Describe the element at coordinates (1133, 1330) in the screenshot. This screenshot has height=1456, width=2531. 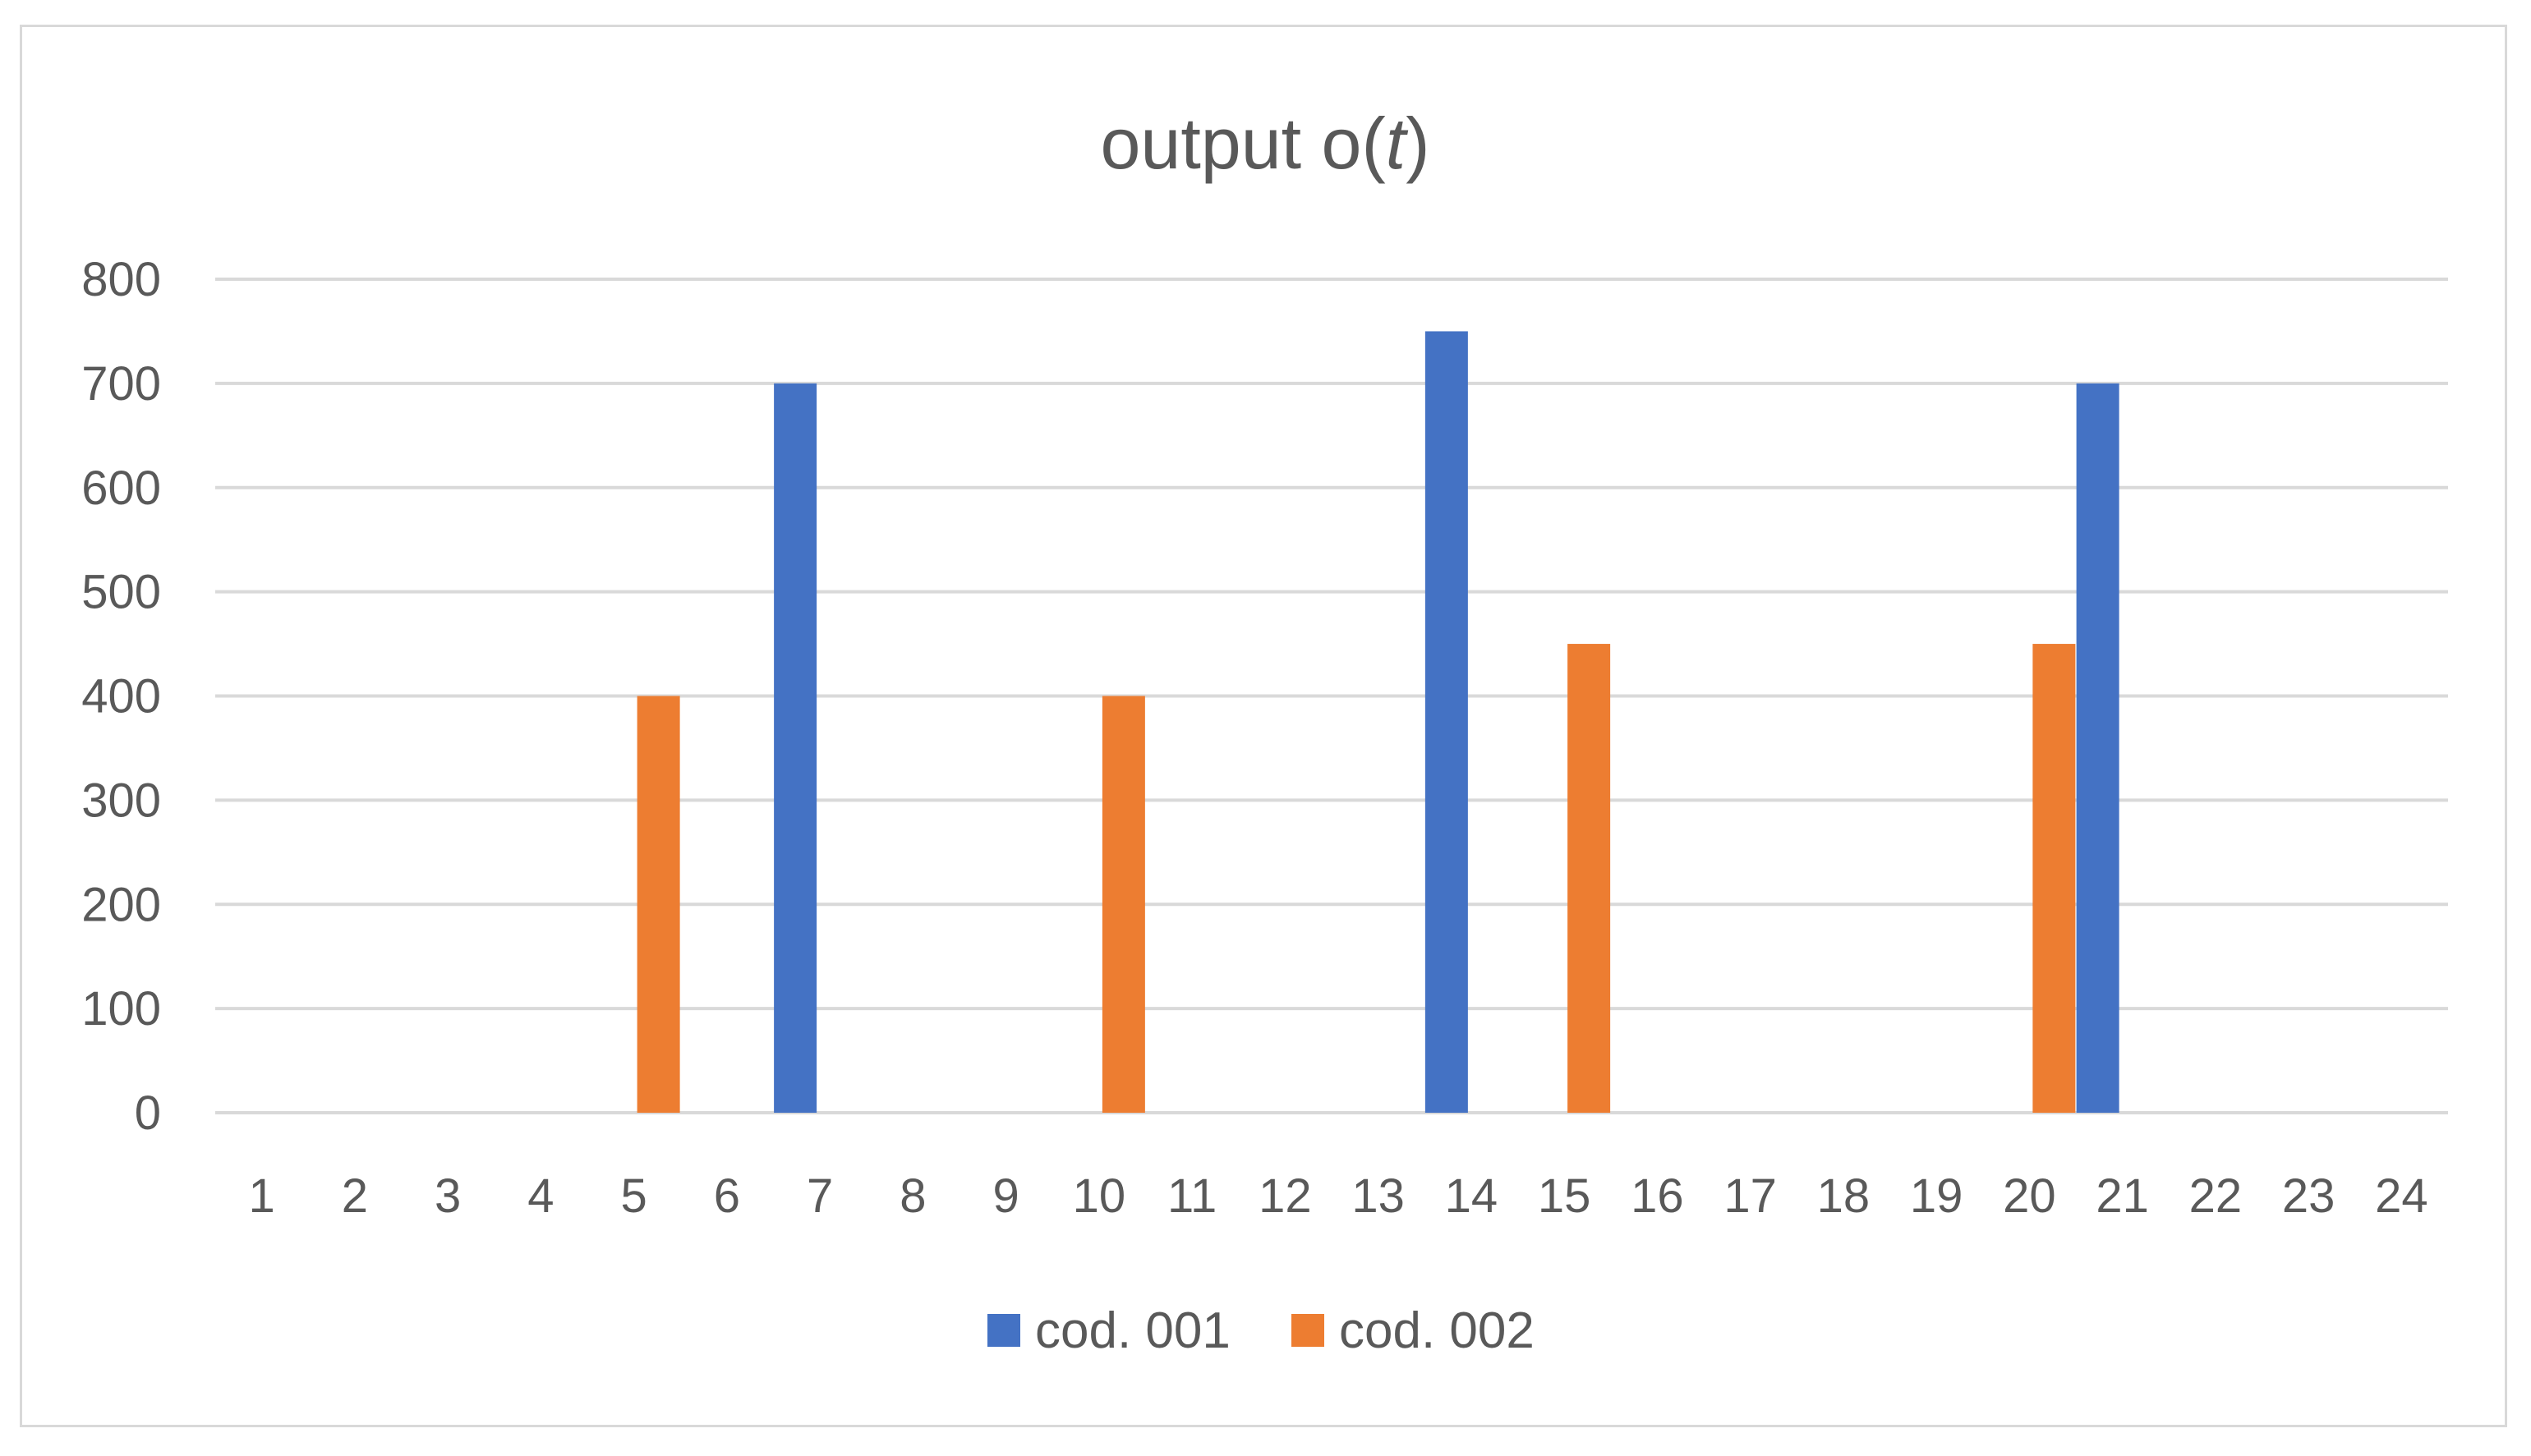
I see `legend-label: cod. 001` at that location.